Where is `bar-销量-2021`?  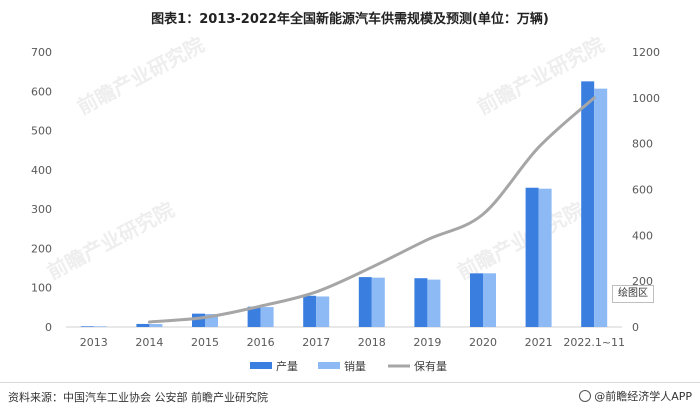
bar-销量-2021 is located at coordinates (545, 257).